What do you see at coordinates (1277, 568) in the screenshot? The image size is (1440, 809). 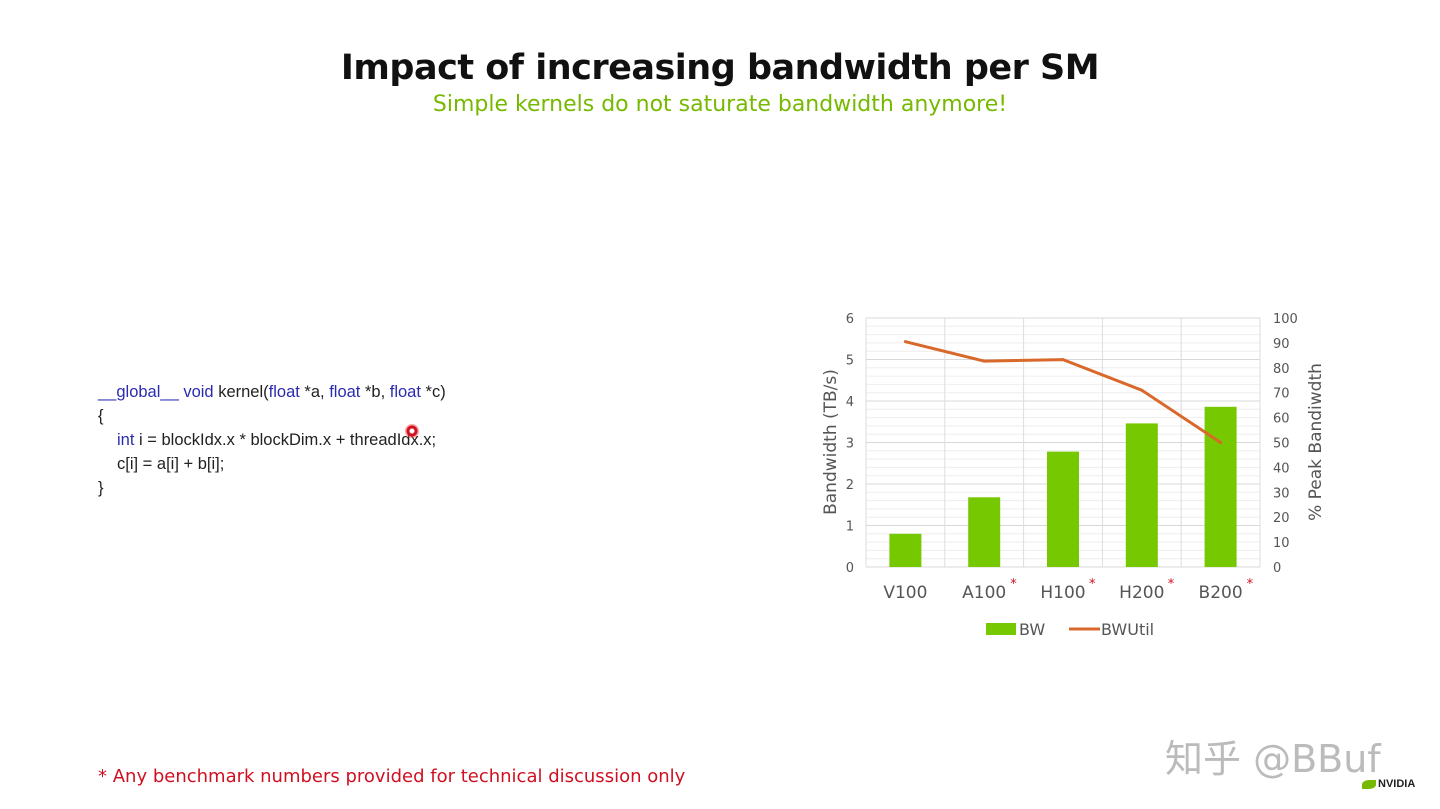 I see `y-right-tick-label: 0` at bounding box center [1277, 568].